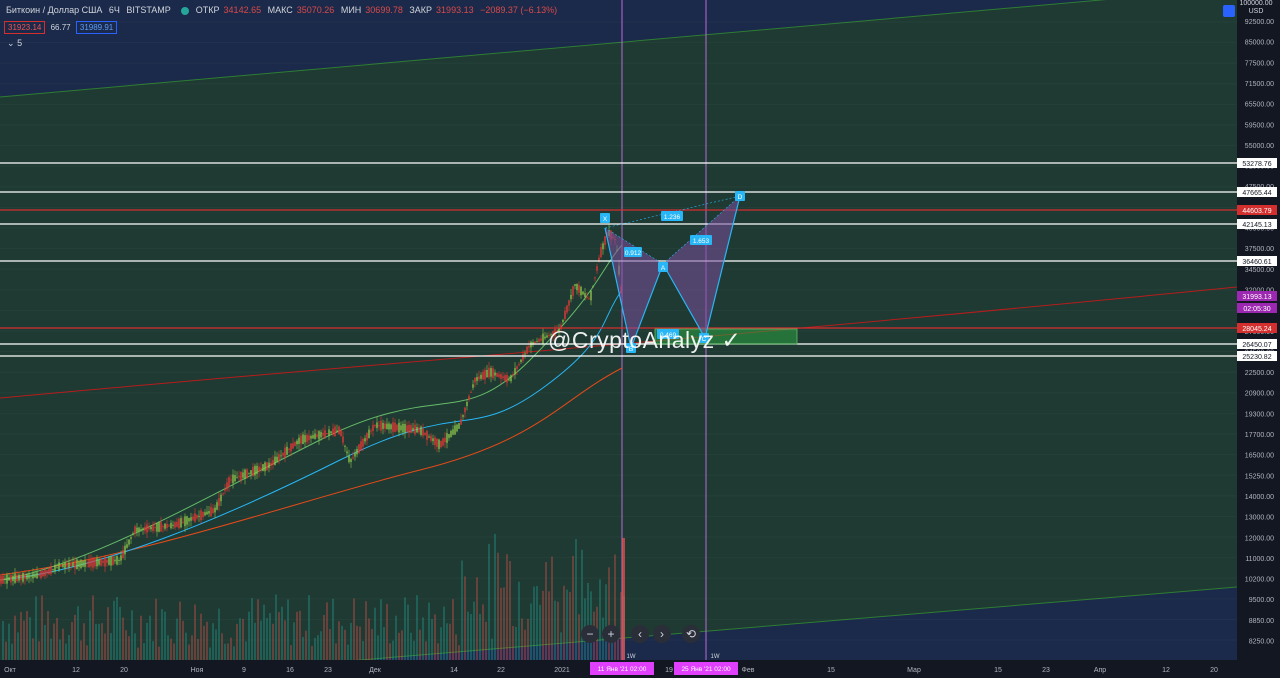  Describe the element at coordinates (114, 10) in the screenshot. I see `interval-label: 6Ч` at that location.